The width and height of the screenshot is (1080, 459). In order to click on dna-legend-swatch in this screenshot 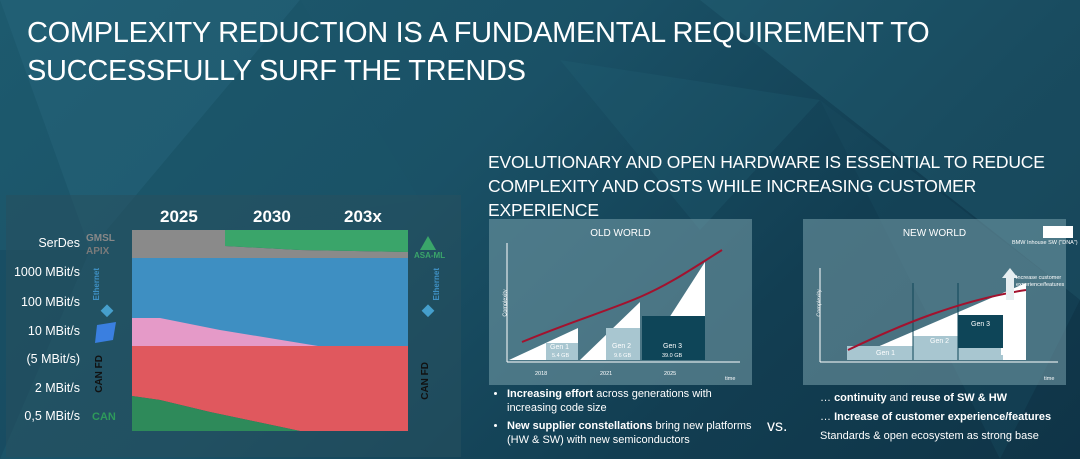, I will do `click(1058, 232)`.